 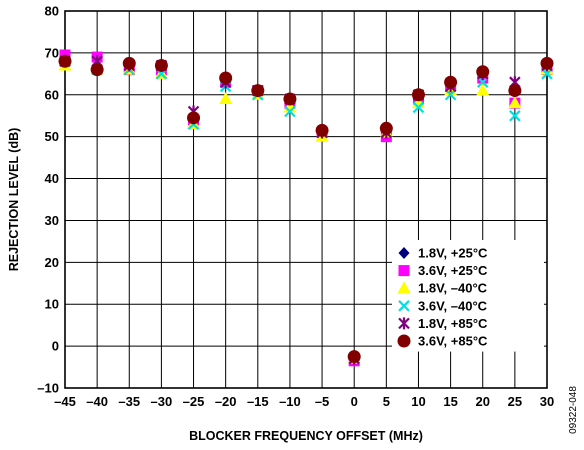 I want to click on x-tick-label: –10, so click(x=290, y=401).